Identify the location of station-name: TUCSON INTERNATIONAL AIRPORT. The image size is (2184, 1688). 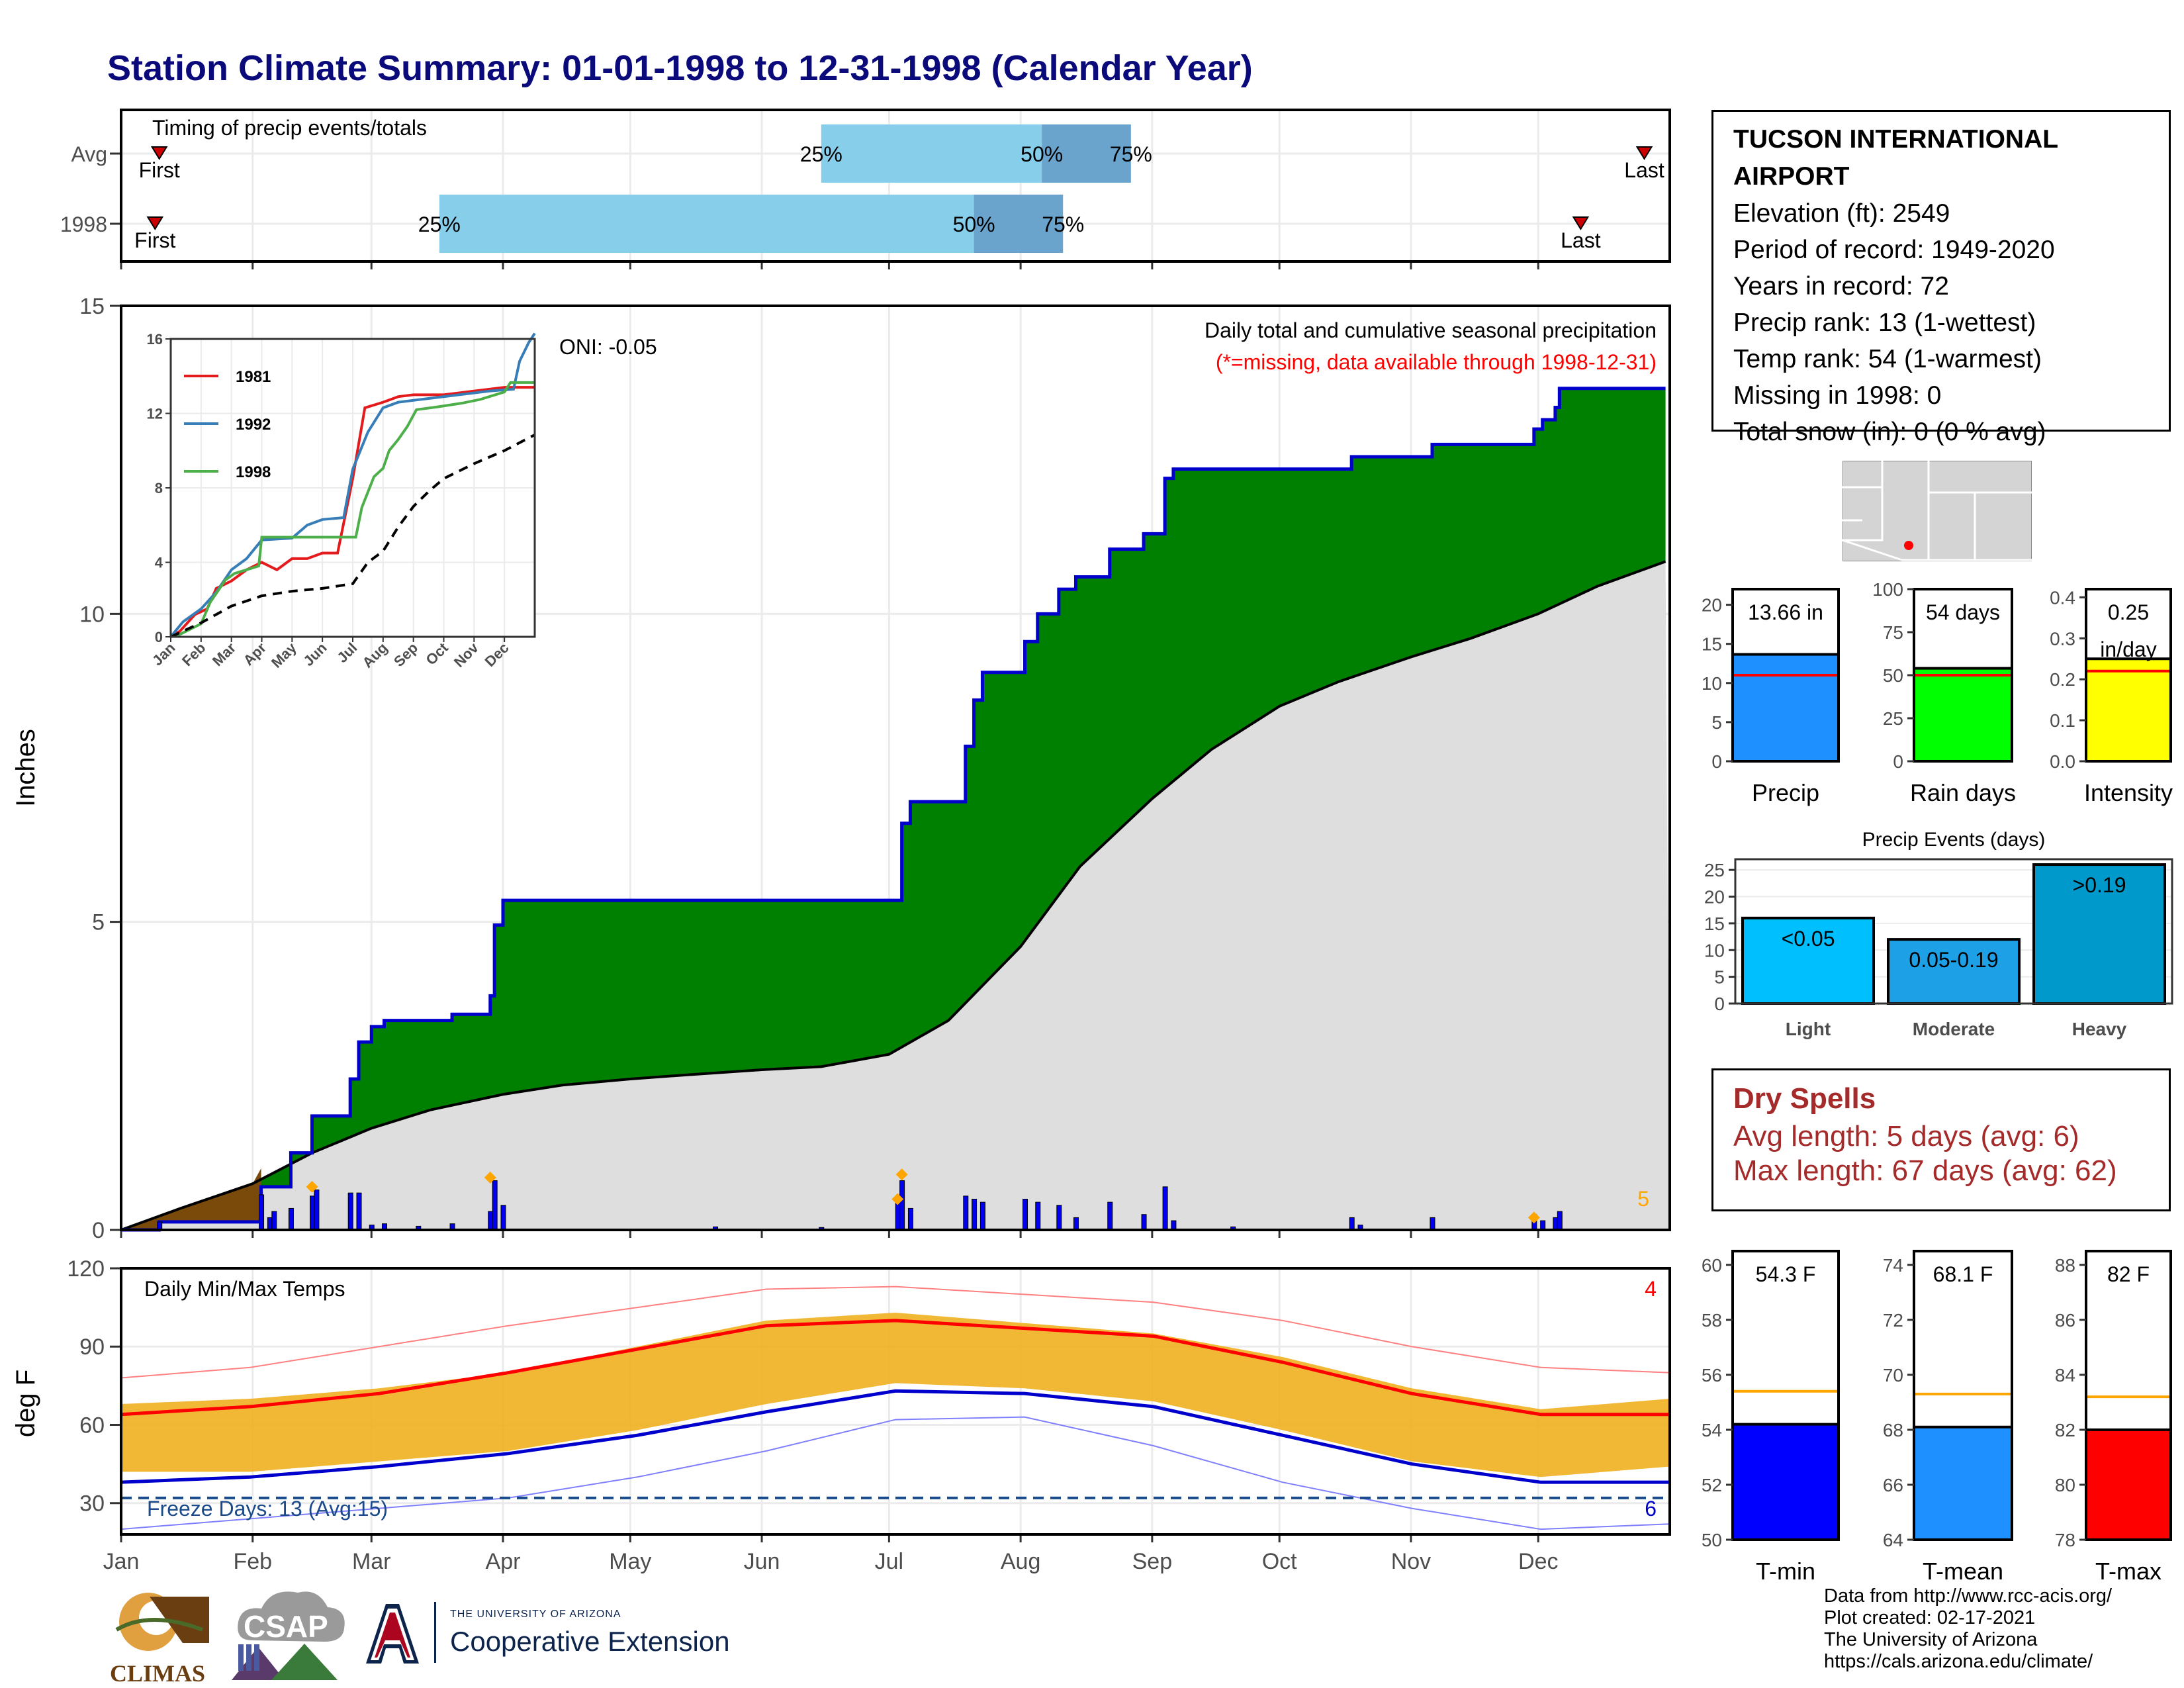
(1895, 158).